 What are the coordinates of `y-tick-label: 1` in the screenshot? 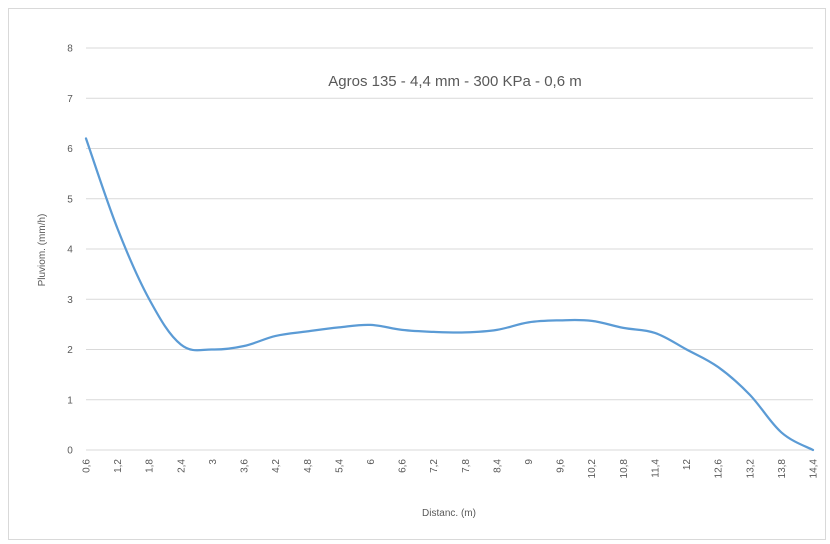 It's located at (70, 400).